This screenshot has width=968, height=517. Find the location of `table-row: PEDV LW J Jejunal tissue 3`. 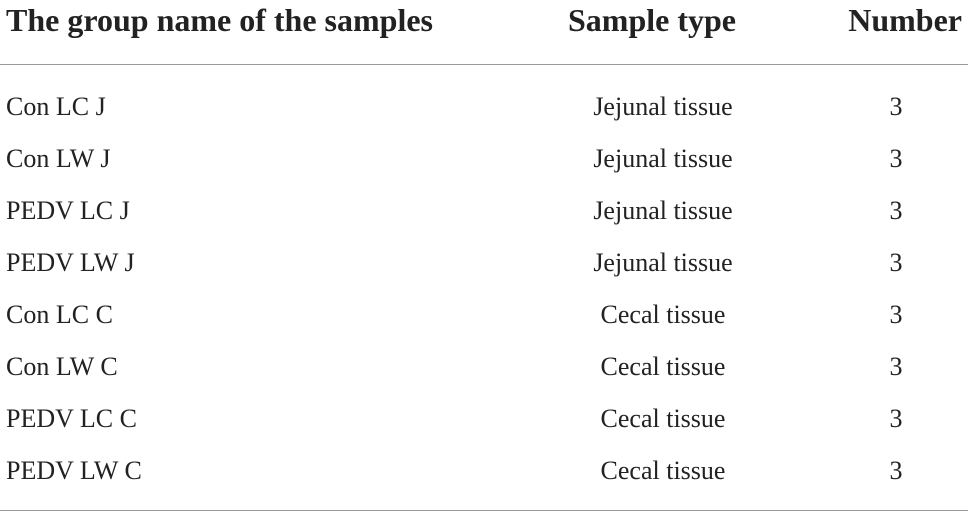

table-row: PEDV LW J Jejunal tissue 3 is located at coordinates (484, 264).